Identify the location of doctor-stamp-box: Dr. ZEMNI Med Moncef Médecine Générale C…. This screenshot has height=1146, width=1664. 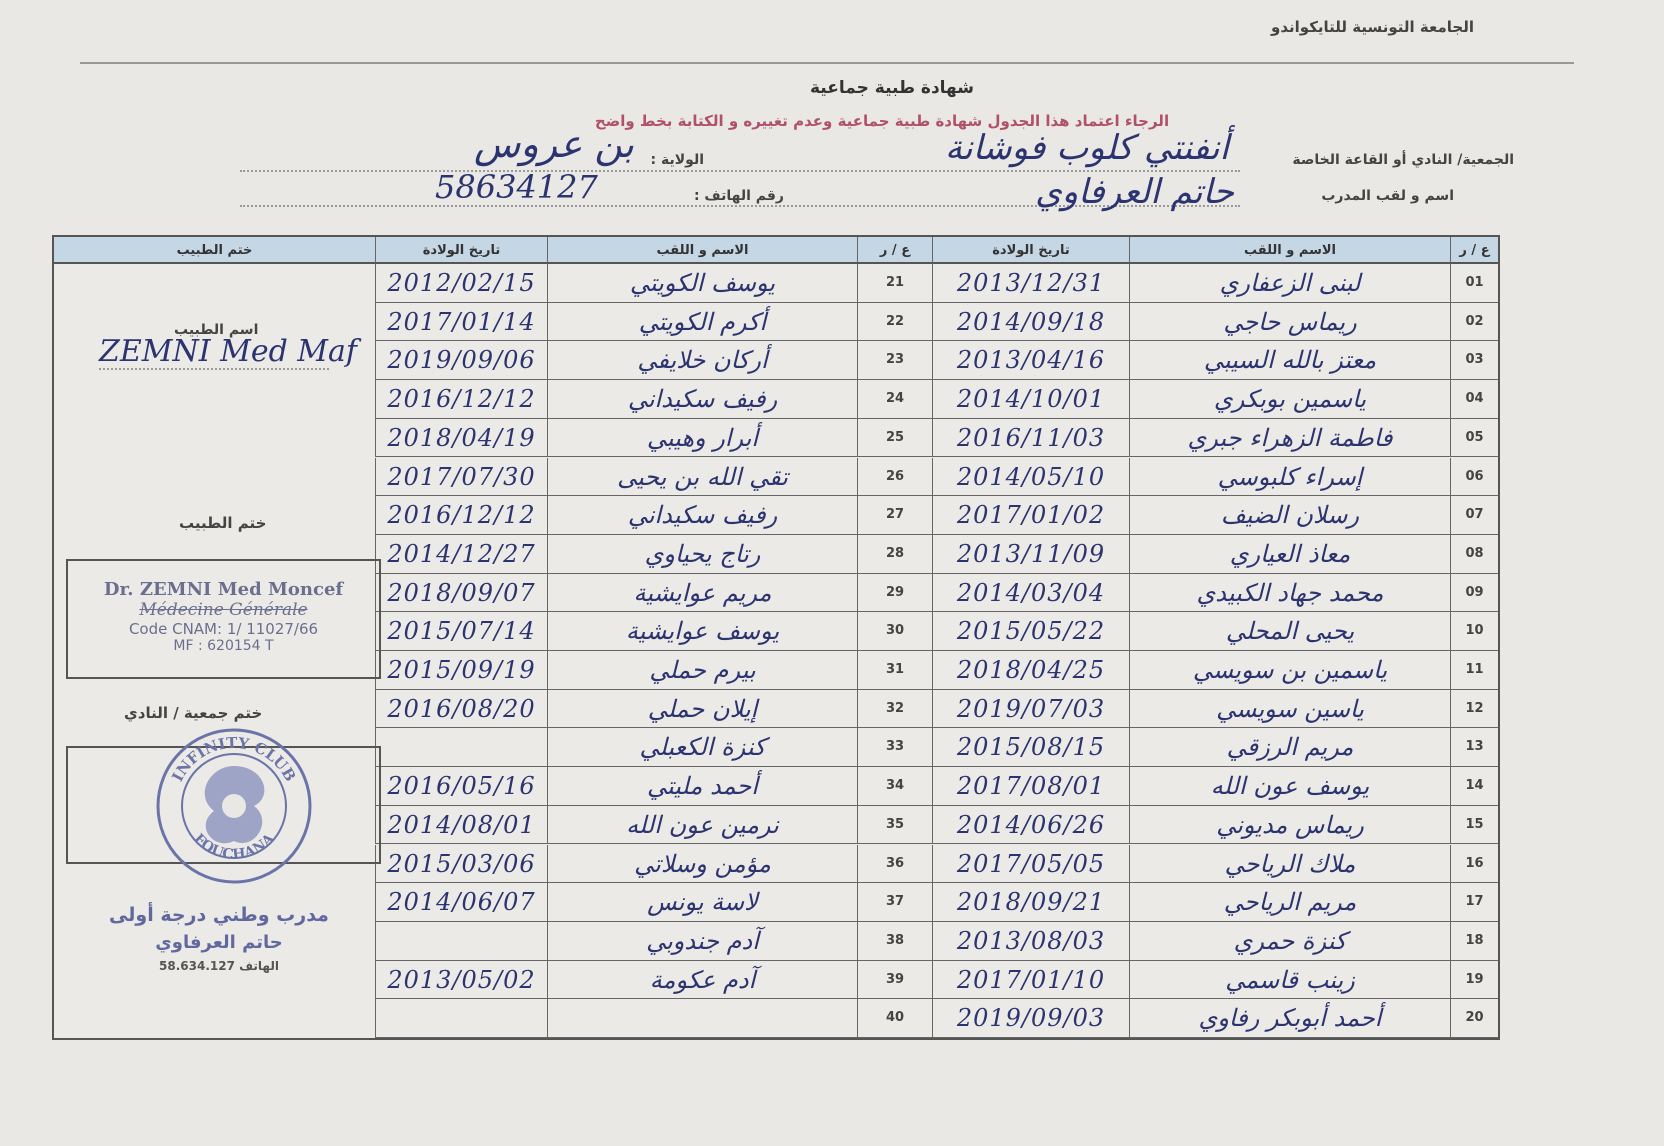
(223, 619).